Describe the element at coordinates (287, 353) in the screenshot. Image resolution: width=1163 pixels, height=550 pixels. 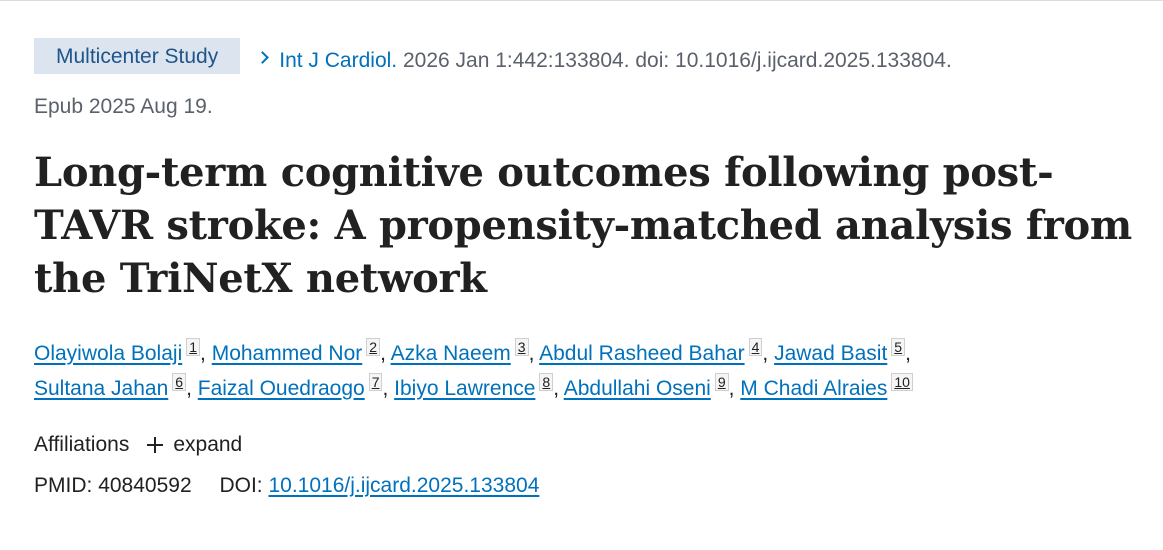
I see `author-link: Mohammed Nor` at that location.